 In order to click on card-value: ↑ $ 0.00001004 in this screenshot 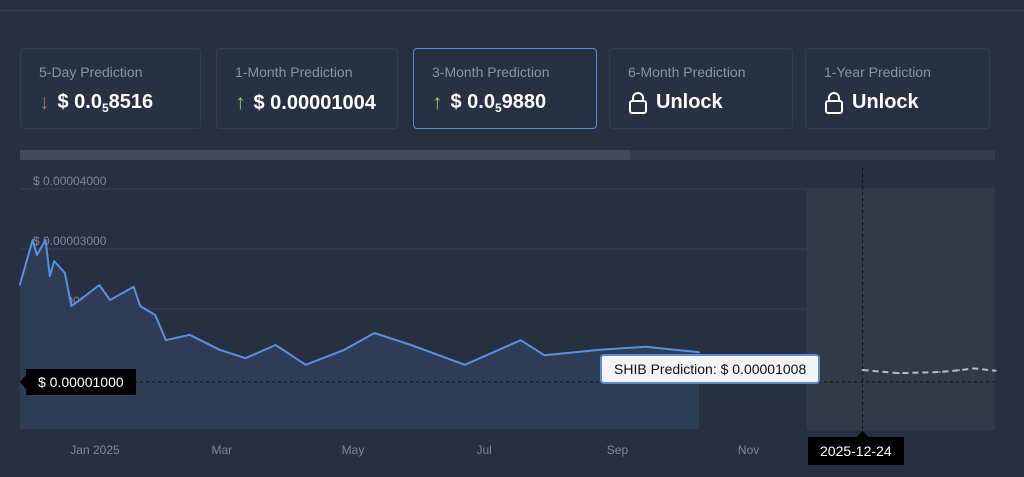, I will do `click(305, 102)`.